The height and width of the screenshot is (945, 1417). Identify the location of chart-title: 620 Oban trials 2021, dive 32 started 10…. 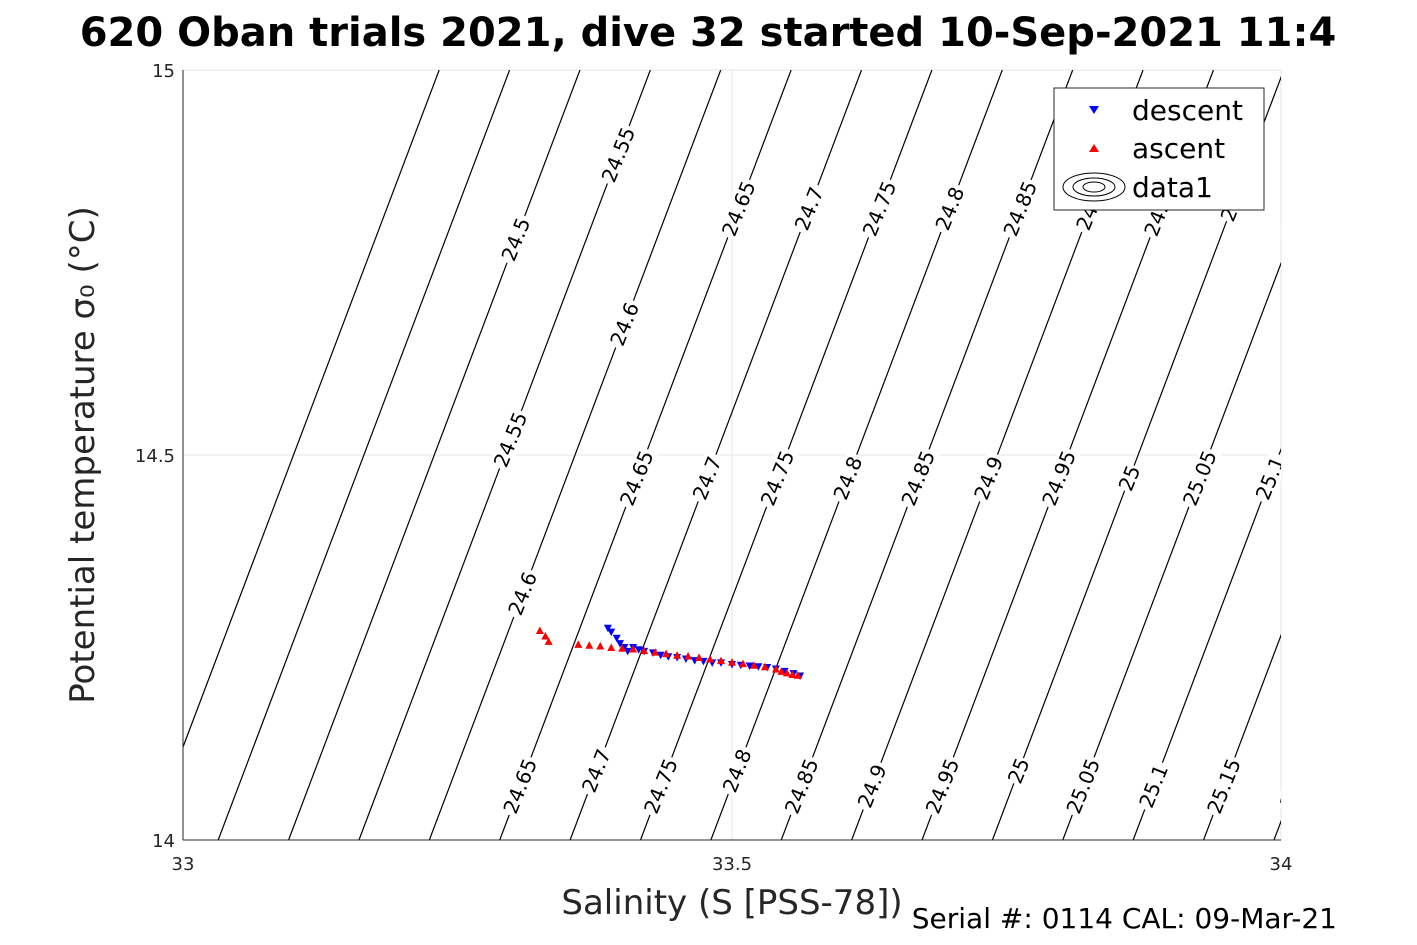
(708, 33).